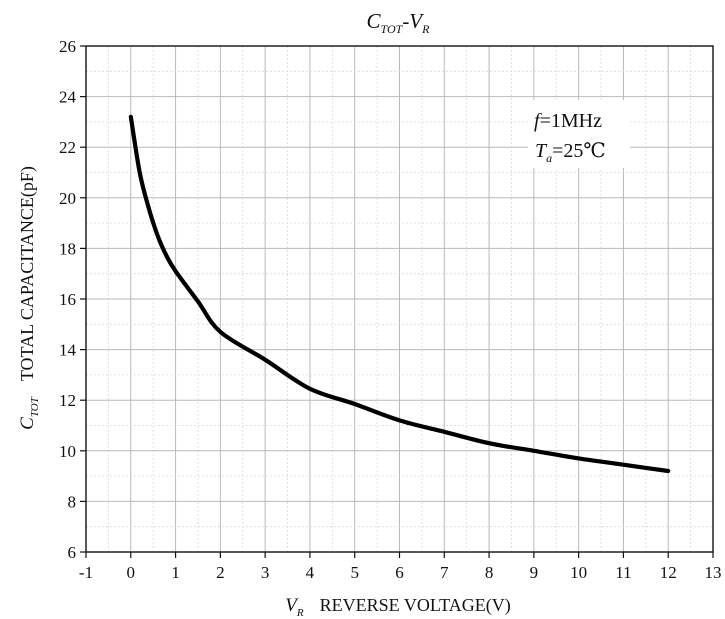  I want to click on x-axis-text: REVERSE VOLTAGE(V), so click(415, 605).